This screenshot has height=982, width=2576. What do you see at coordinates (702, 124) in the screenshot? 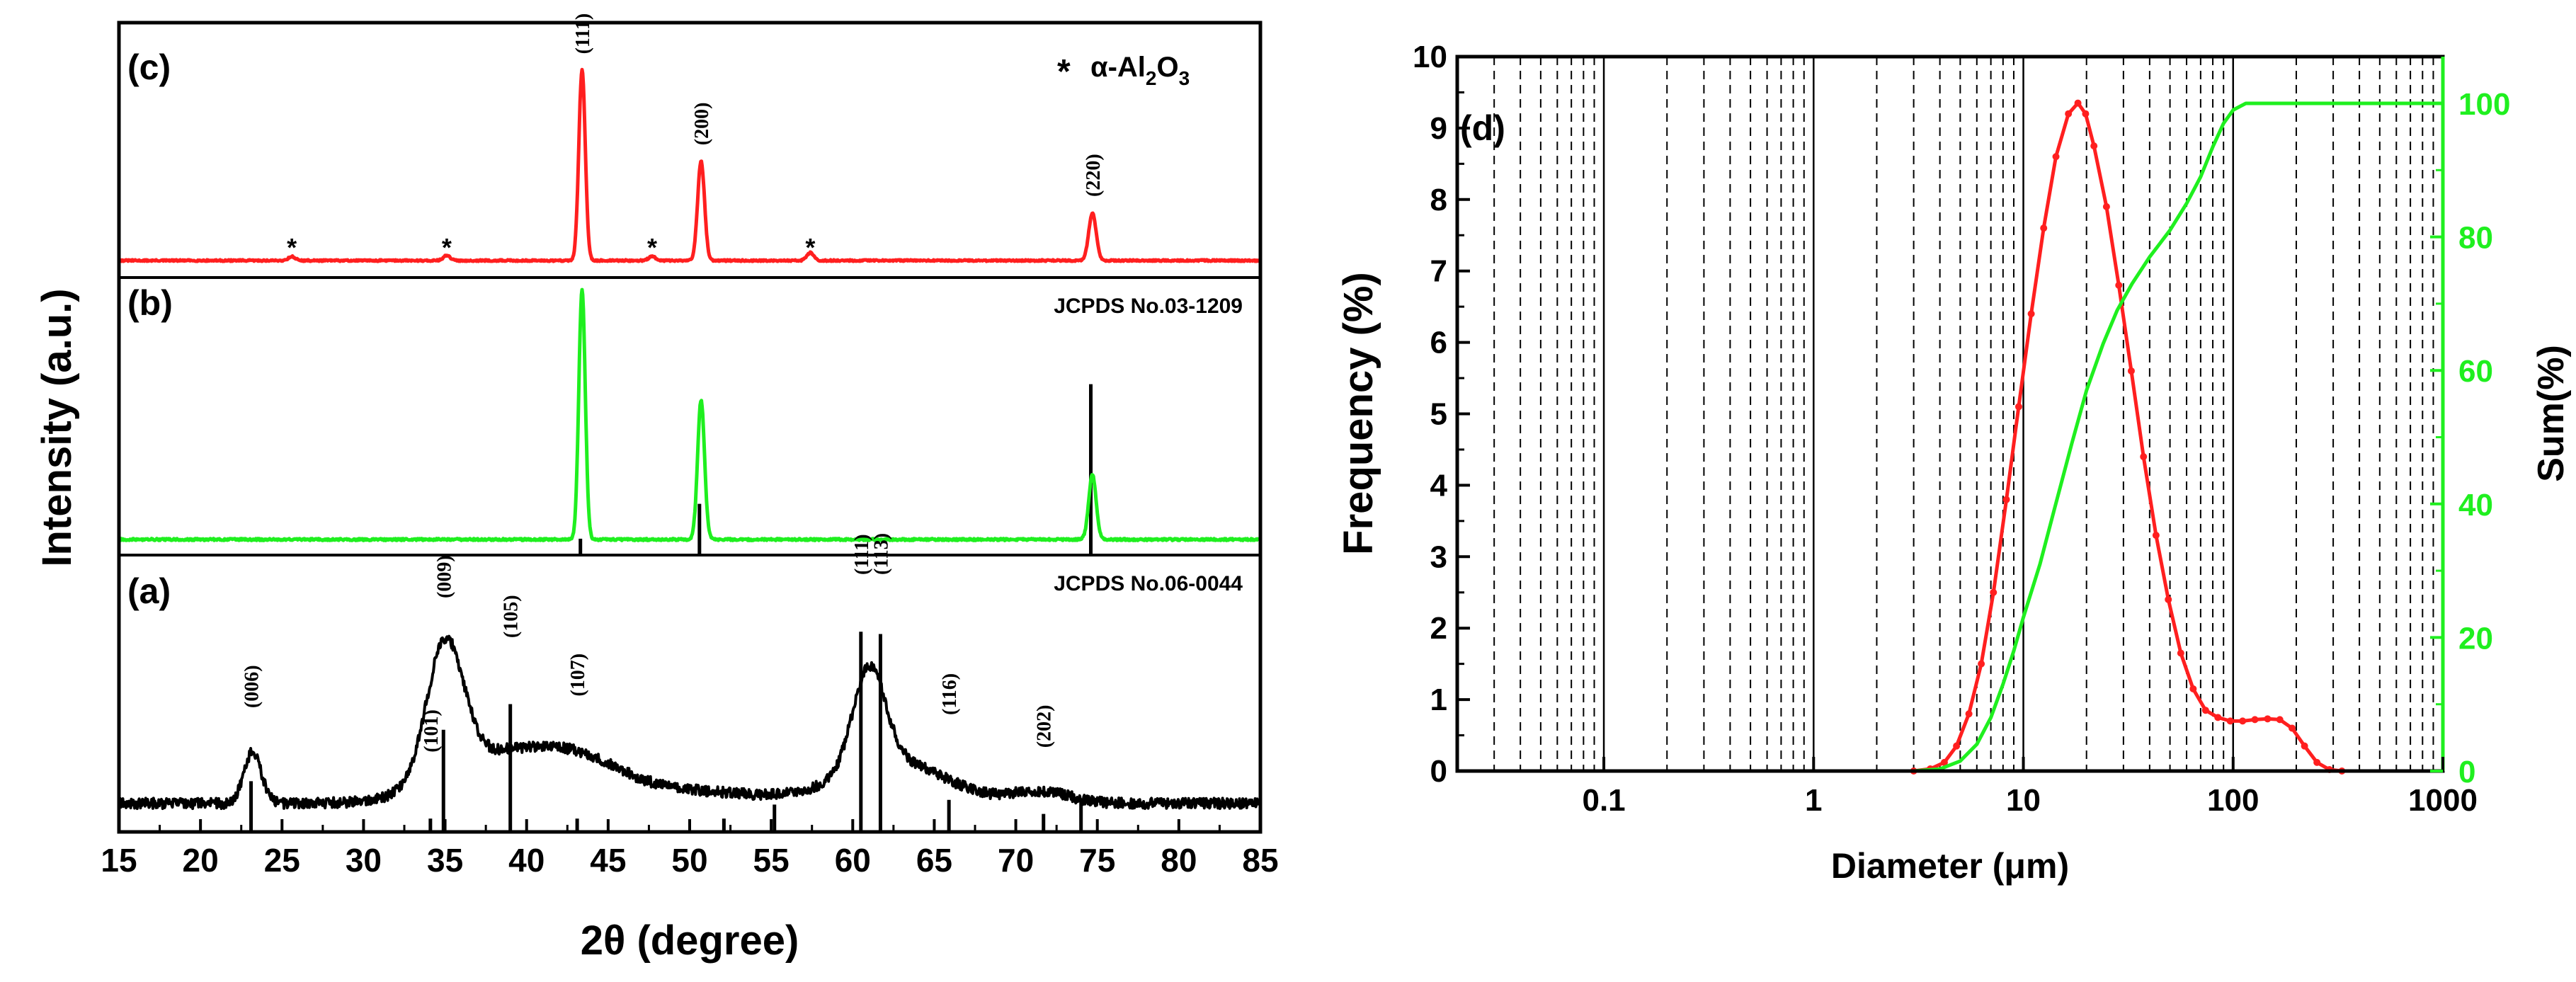
I see `miller-index-label: (200)` at bounding box center [702, 124].